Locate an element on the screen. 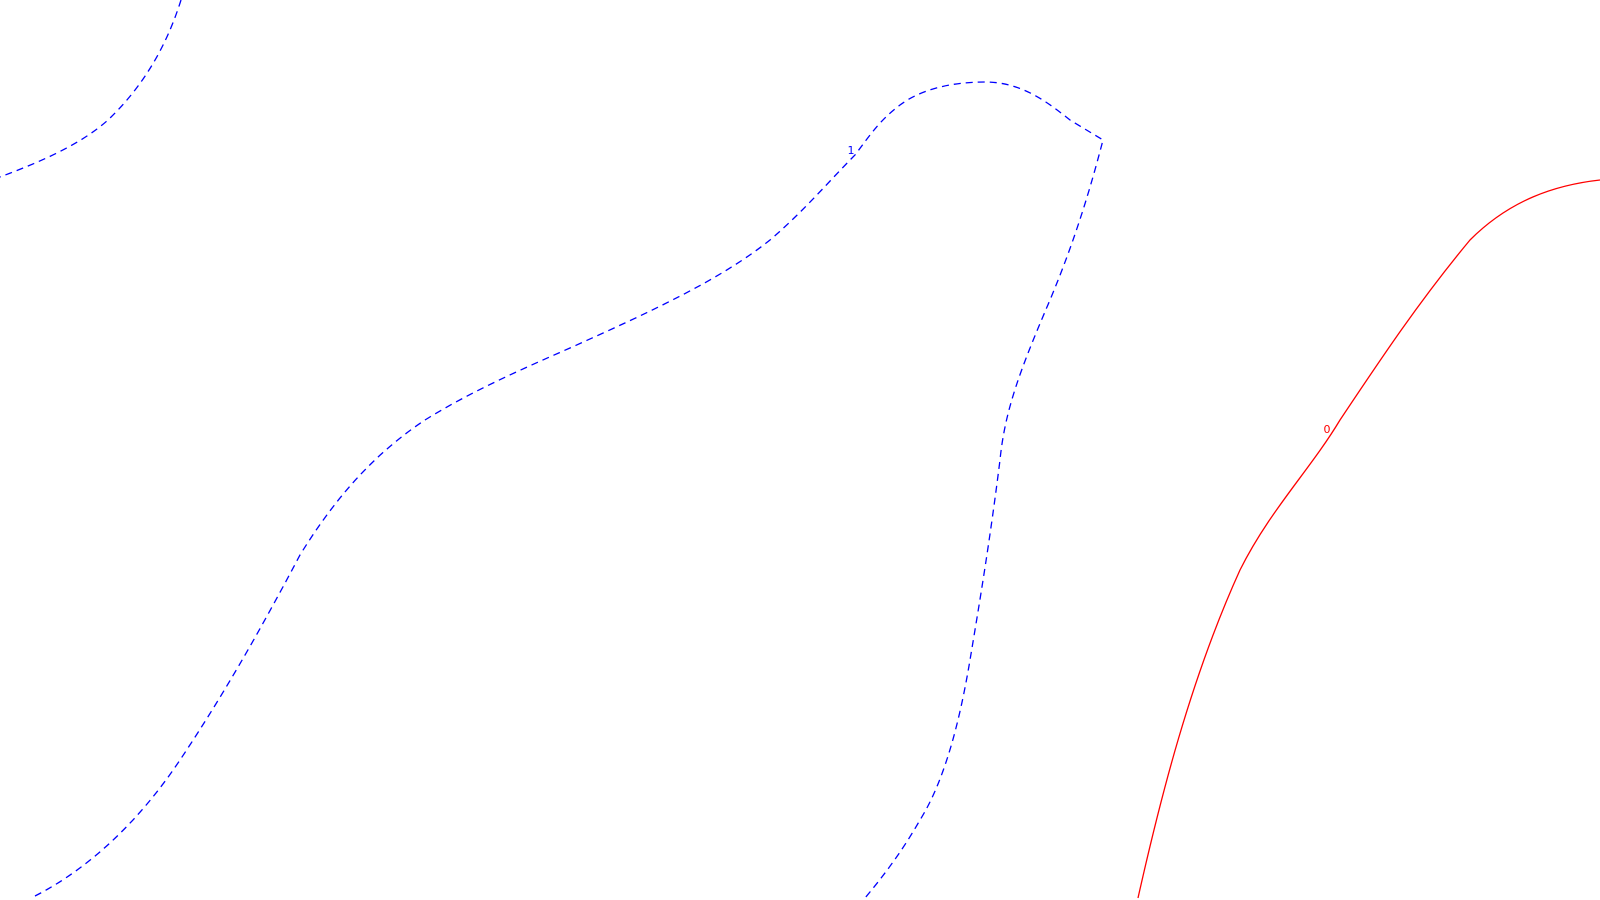 The image size is (1600, 900). contour-label-1: 1 is located at coordinates (851, 150).